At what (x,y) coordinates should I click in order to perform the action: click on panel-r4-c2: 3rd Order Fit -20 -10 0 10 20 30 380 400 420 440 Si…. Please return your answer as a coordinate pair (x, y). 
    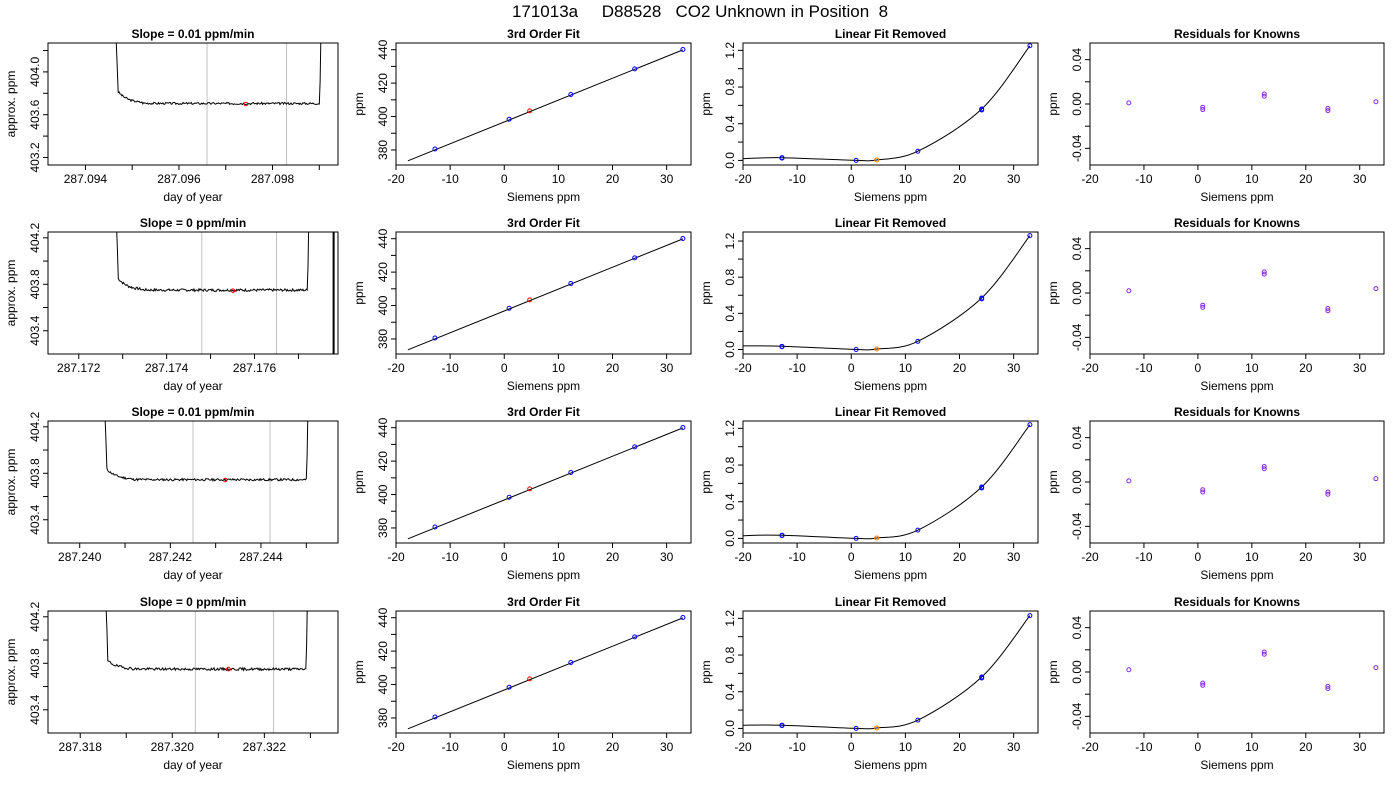
    Looking at the image, I should click on (522, 683).